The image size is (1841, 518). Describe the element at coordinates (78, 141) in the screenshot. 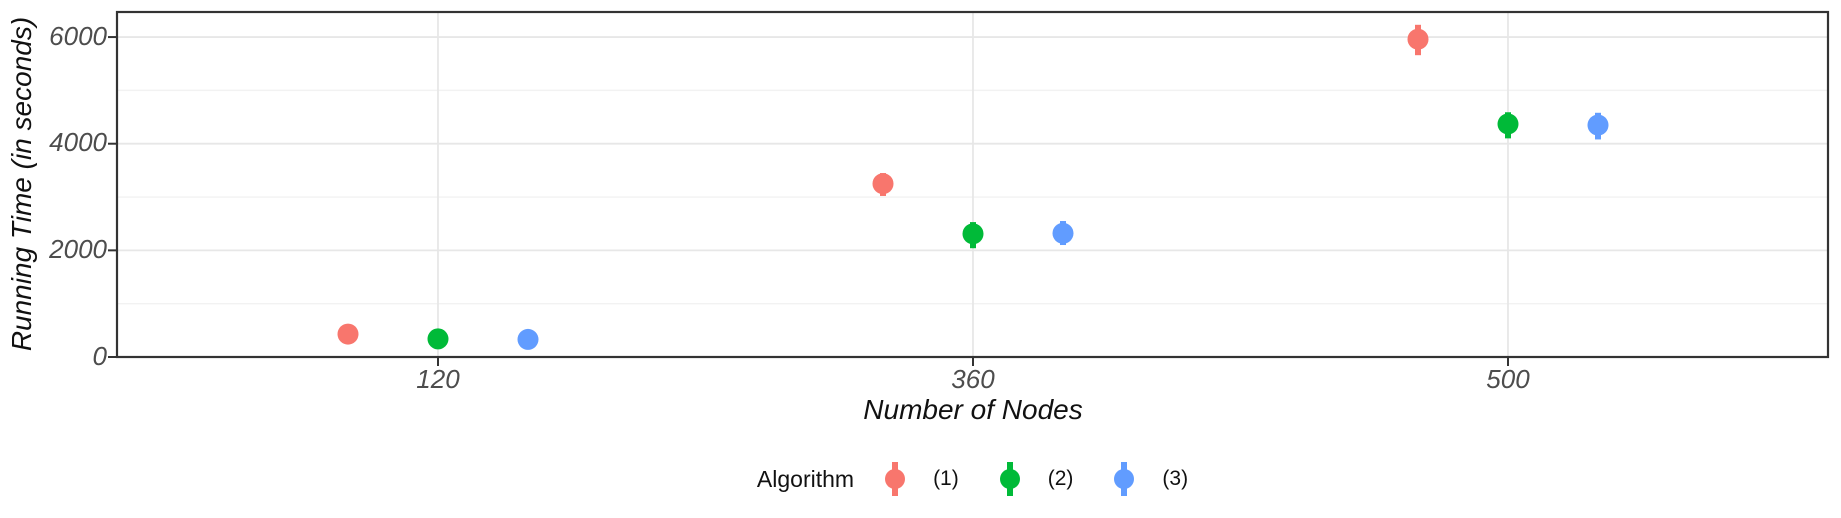

I see `y-tick-label-4000: 4000` at that location.